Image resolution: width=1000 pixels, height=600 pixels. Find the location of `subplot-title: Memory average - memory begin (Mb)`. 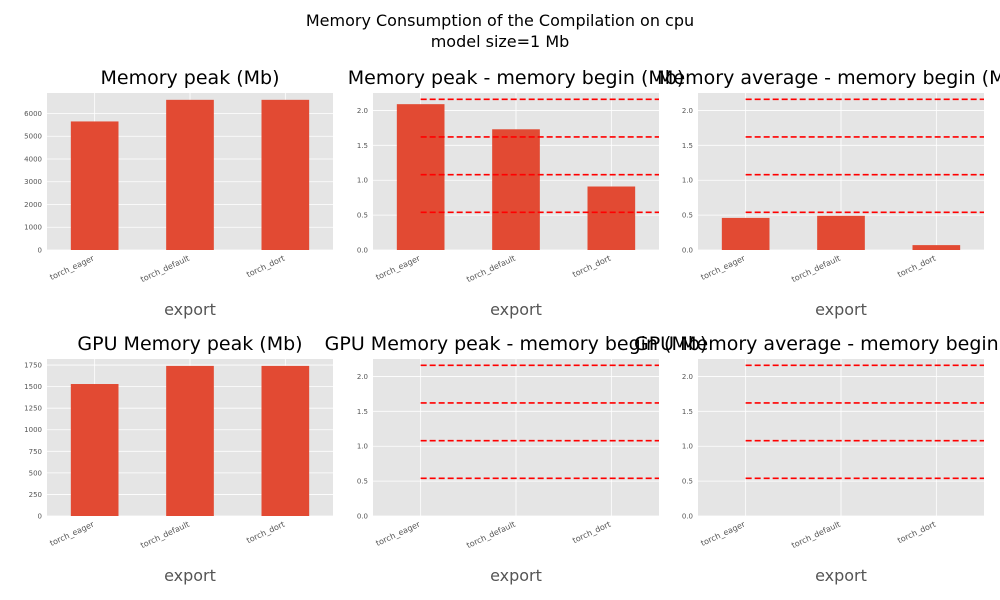

subplot-title: Memory average - memory begin (Mb) is located at coordinates (828, 78).